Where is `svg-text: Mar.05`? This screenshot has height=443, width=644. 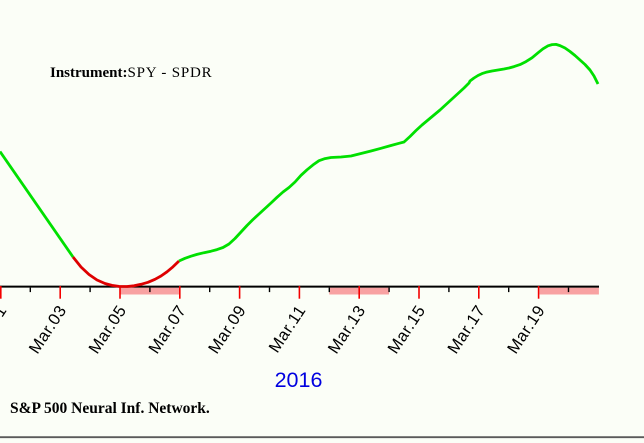 svg-text: Mar.05 is located at coordinates (107, 329).